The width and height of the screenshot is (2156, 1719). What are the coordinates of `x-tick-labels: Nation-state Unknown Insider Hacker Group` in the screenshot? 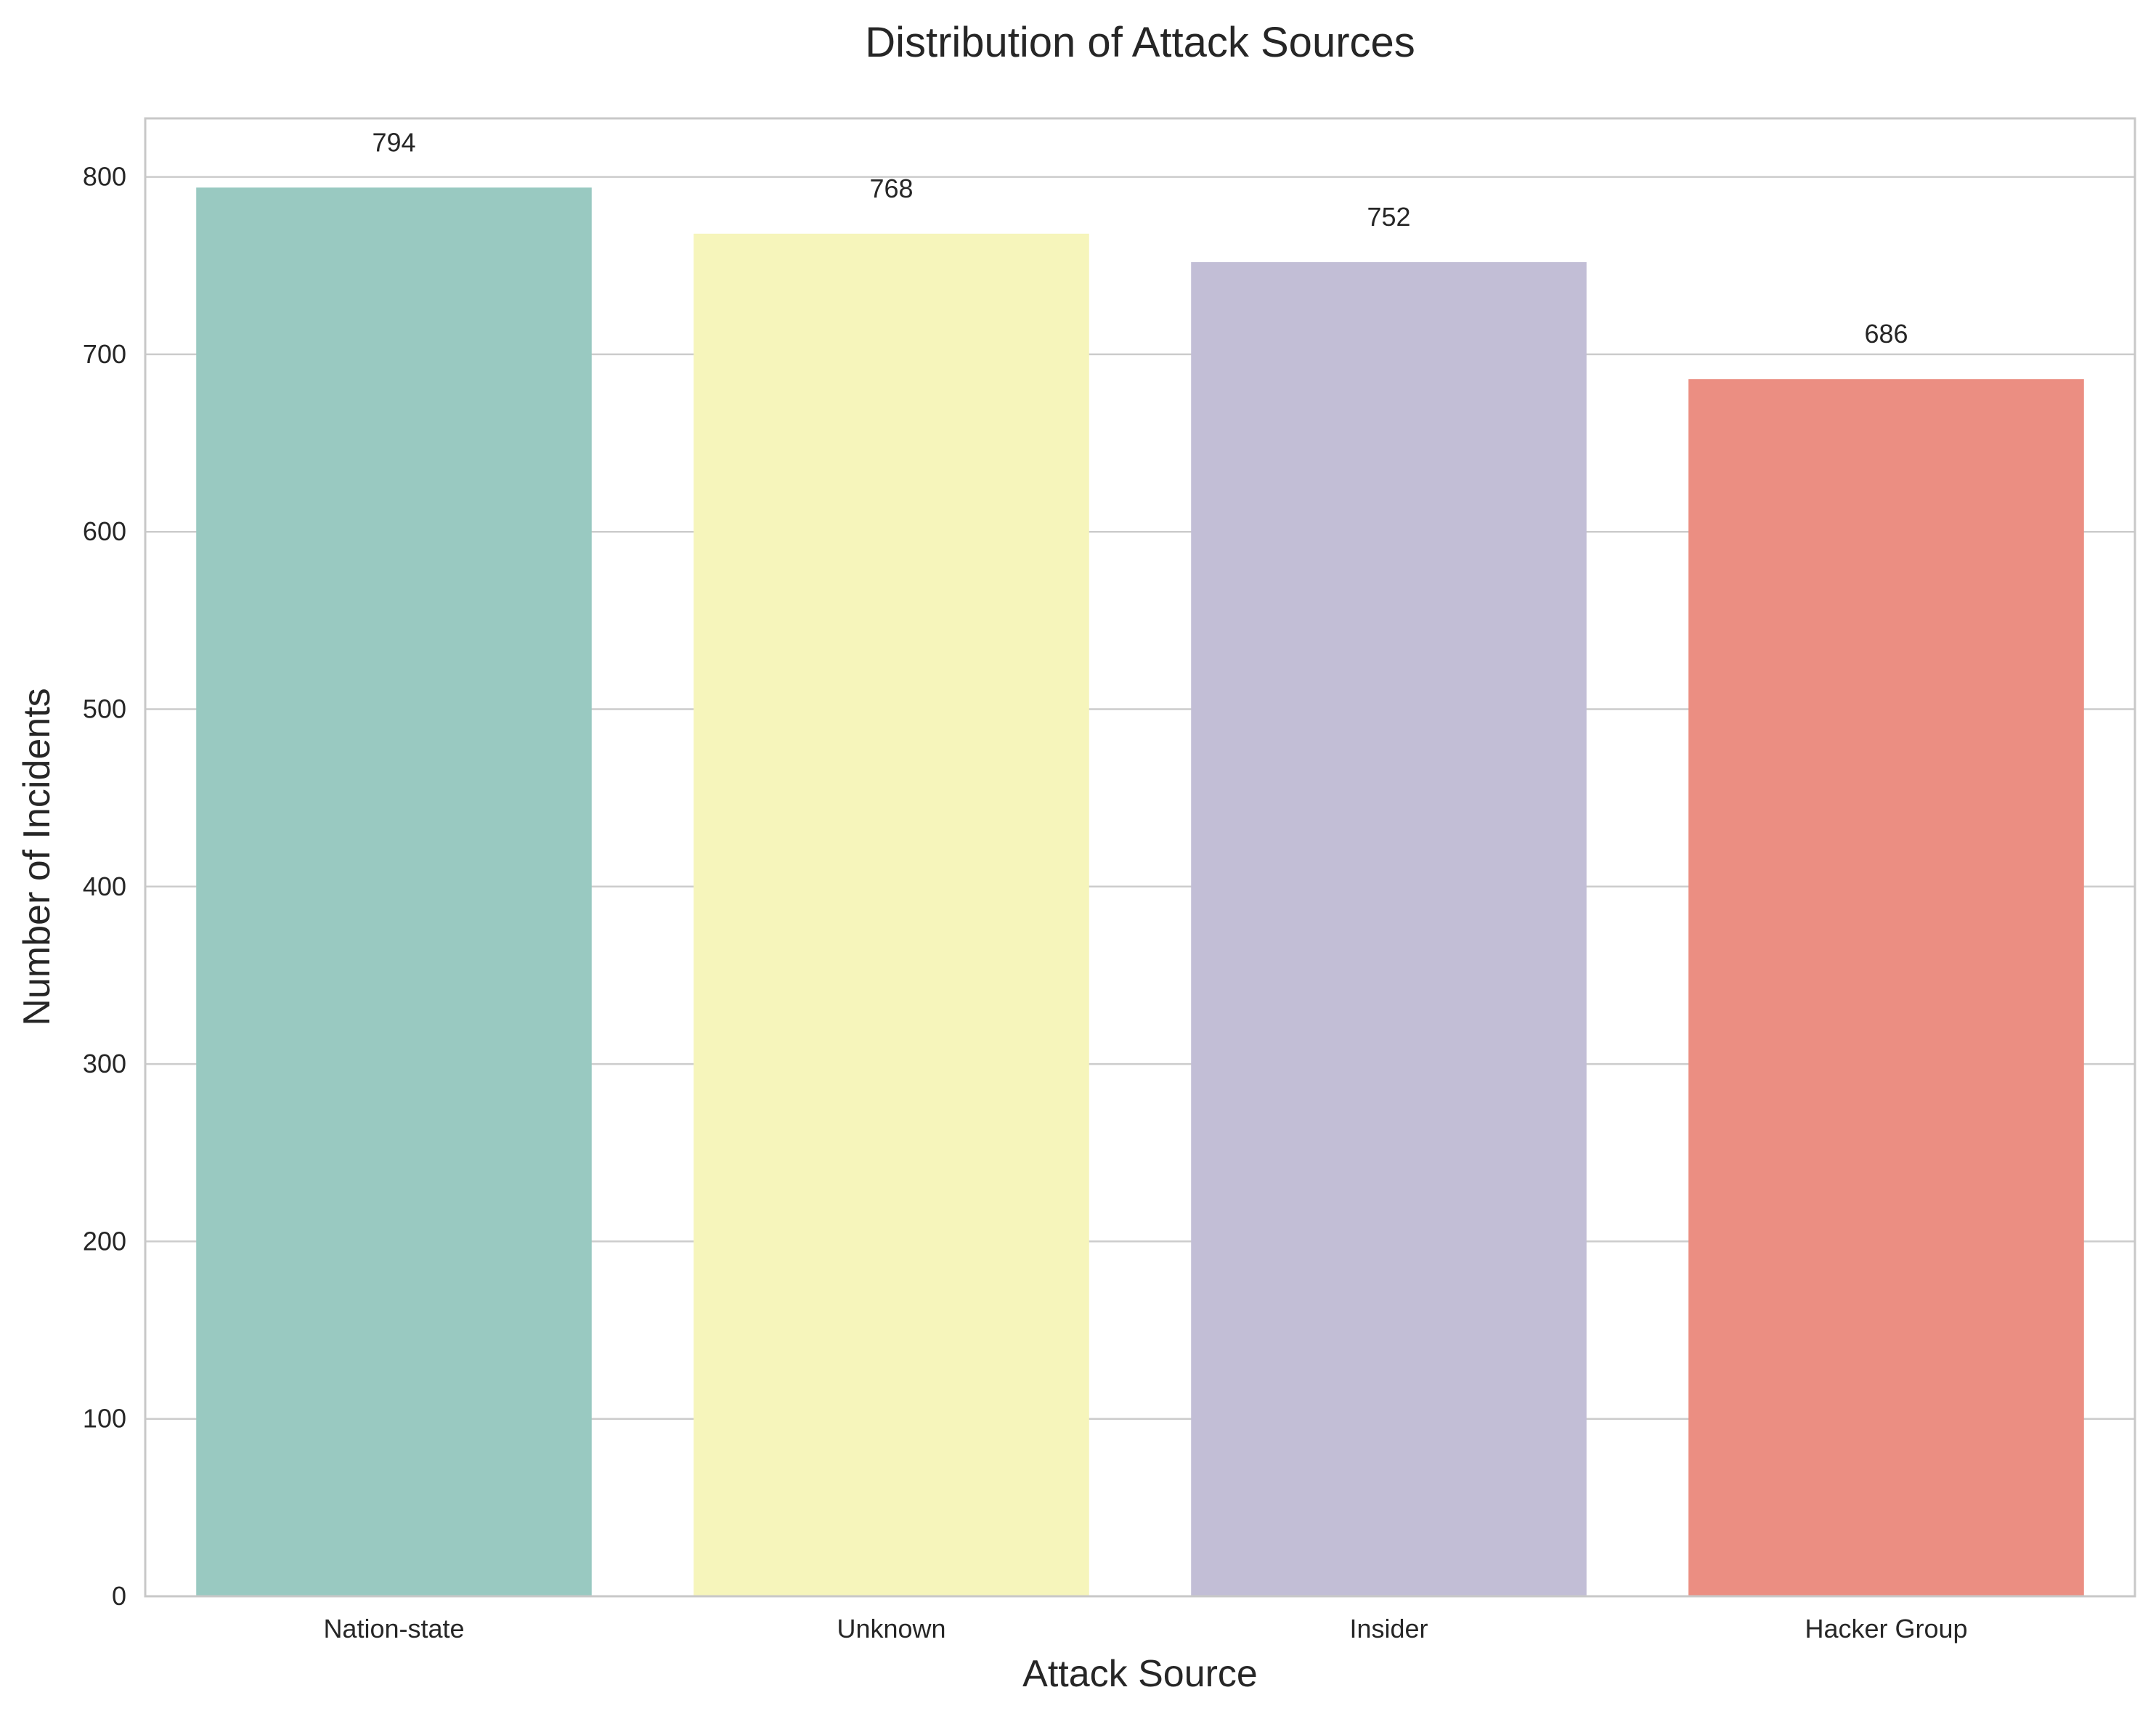 It's located at (1145, 1628).